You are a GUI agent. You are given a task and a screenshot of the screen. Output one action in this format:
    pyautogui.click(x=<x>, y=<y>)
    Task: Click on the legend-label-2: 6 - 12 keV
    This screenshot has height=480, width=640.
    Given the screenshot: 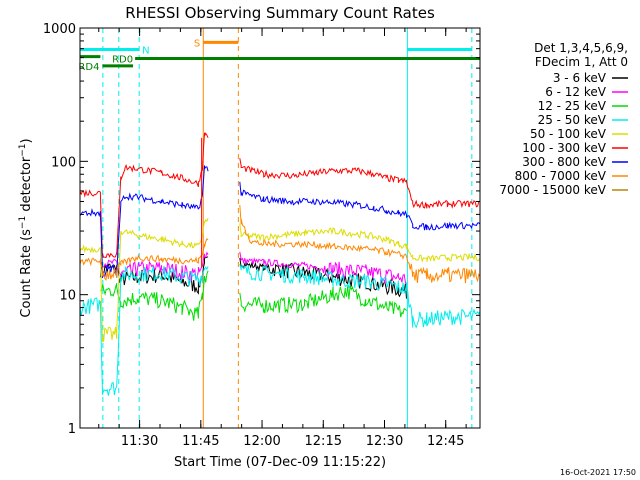 What is the action you would take?
    pyautogui.click(x=576, y=92)
    